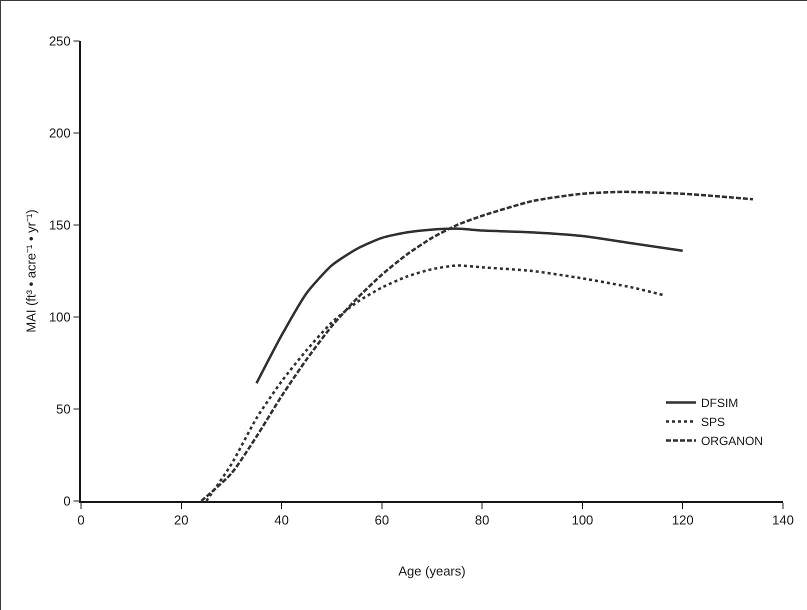  Describe the element at coordinates (63, 409) in the screenshot. I see `y-tick-label: 50` at that location.